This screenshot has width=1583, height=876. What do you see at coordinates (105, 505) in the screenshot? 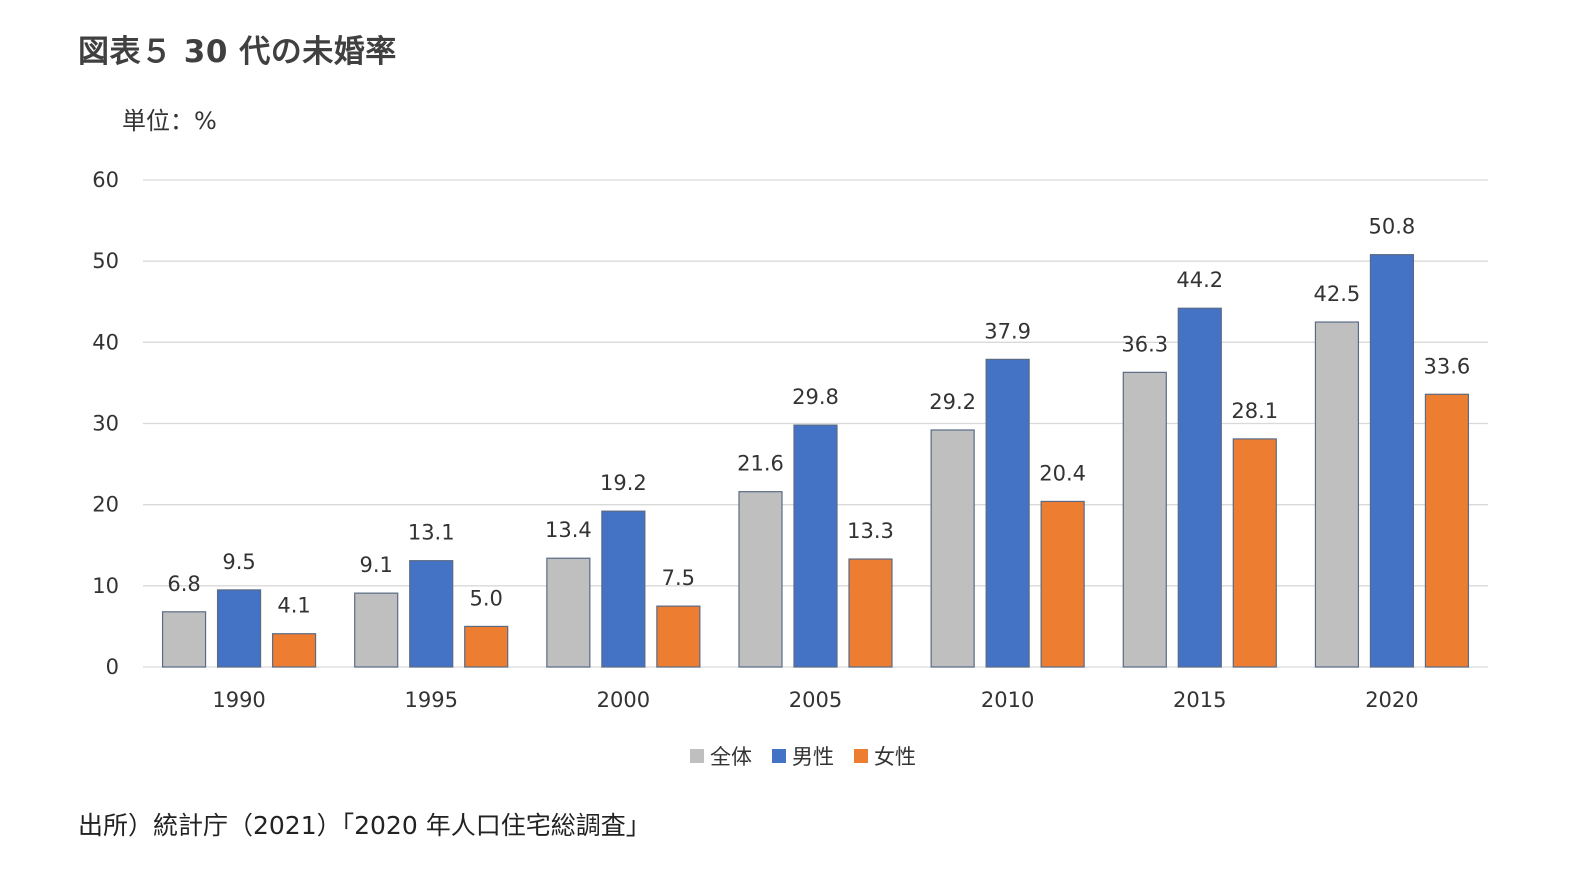
I see `y-tick-label: 20` at bounding box center [105, 505].